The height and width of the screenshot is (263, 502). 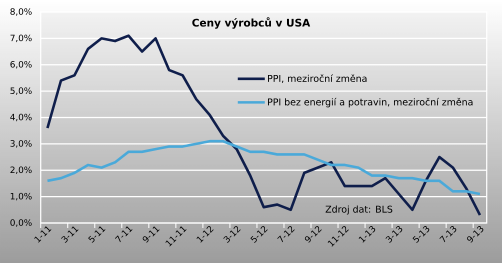 What do you see at coordinates (21, 144) in the screenshot?
I see `y-tick-label: 3,0%` at bounding box center [21, 144].